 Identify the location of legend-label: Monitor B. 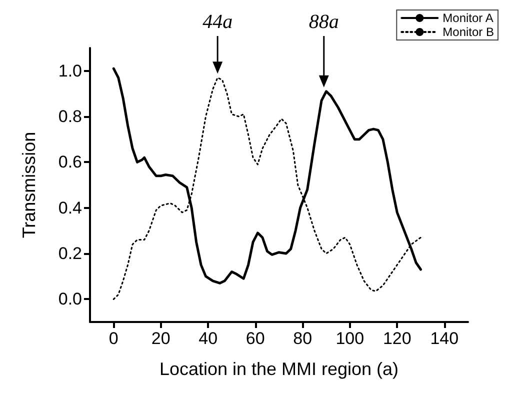
(468, 32).